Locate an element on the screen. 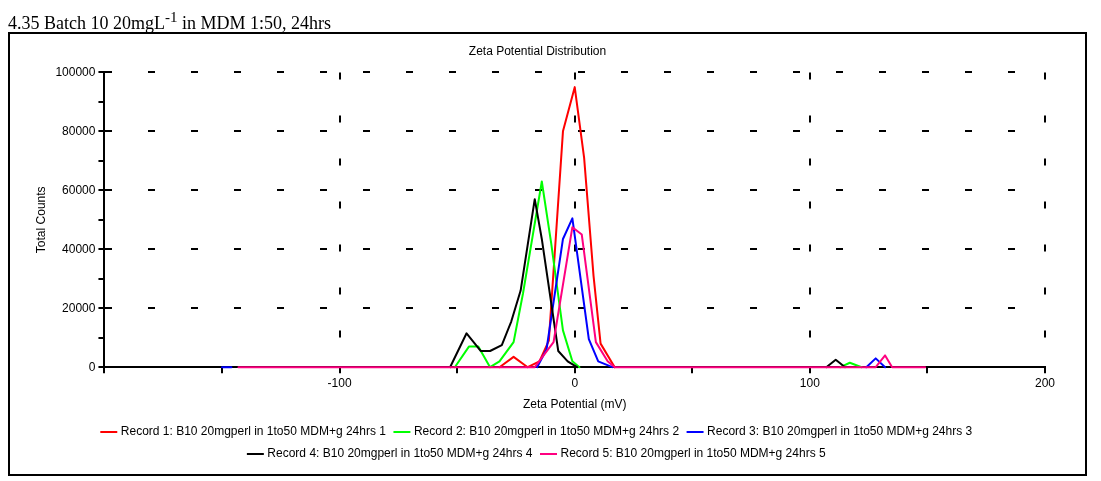 The height and width of the screenshot is (481, 1101). x-axis-title: Zeta Potential (mV) is located at coordinates (575, 404).